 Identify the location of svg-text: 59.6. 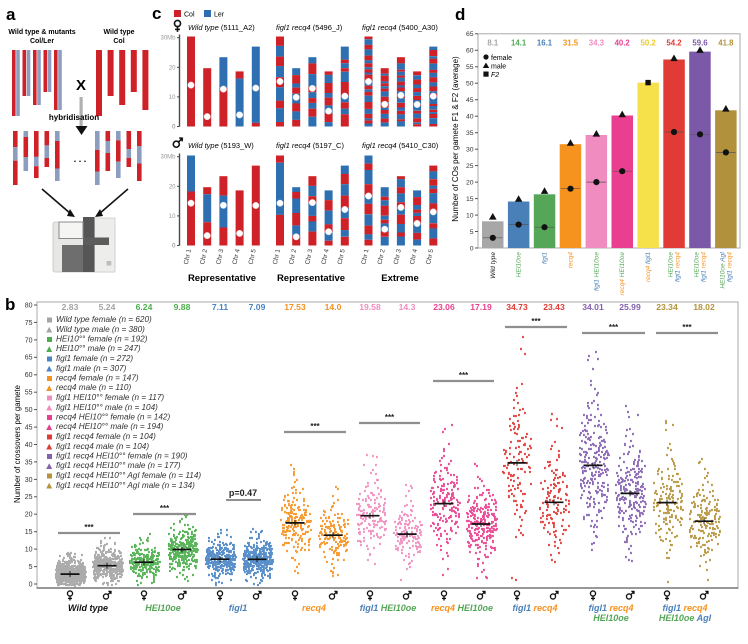
(700, 43).